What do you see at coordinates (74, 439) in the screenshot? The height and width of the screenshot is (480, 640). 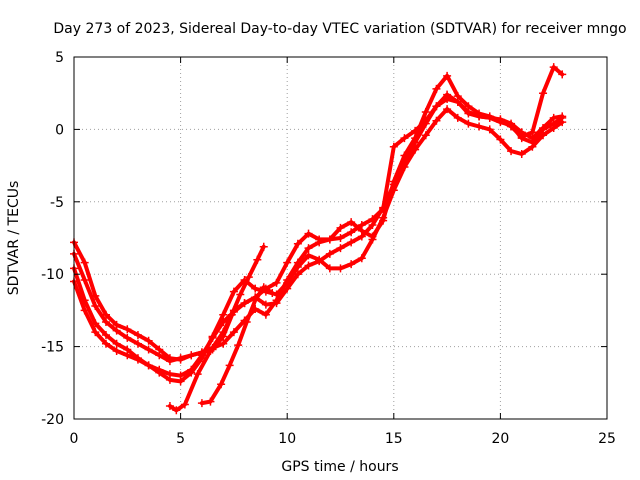 I see `x-tick-label: 0` at bounding box center [74, 439].